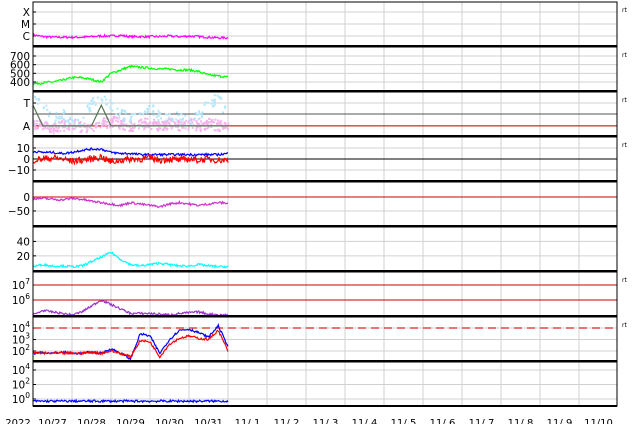 The height and width of the screenshot is (424, 634). What do you see at coordinates (23, 149) in the screenshot?
I see `y-tick-label: 10` at bounding box center [23, 149].